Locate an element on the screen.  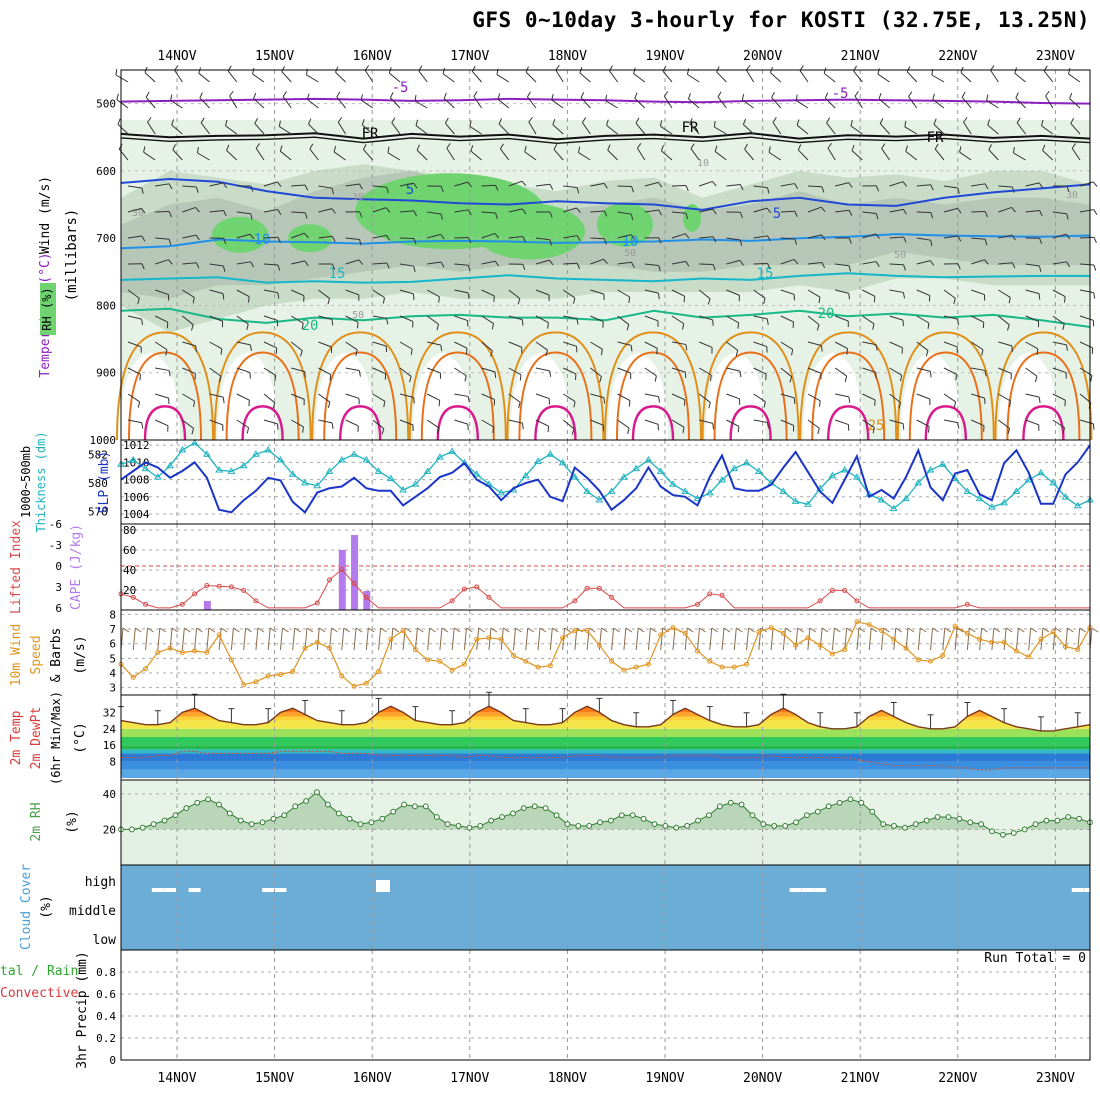
pressure-tick-label: 600 is located at coordinates (106, 171).